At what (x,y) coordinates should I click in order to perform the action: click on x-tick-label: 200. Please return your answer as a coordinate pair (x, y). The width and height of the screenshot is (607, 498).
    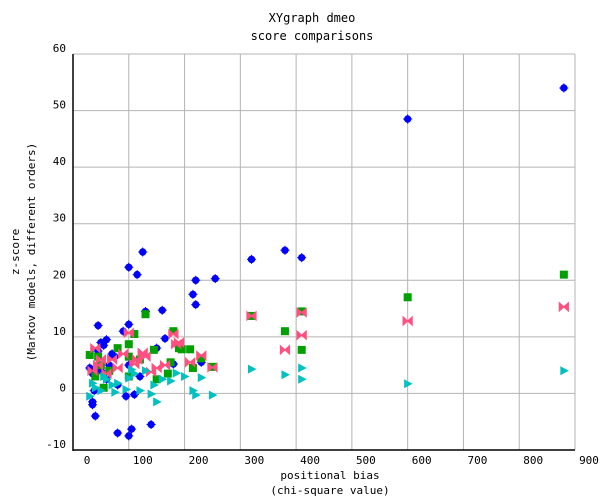
    Looking at the image, I should click on (199, 460).